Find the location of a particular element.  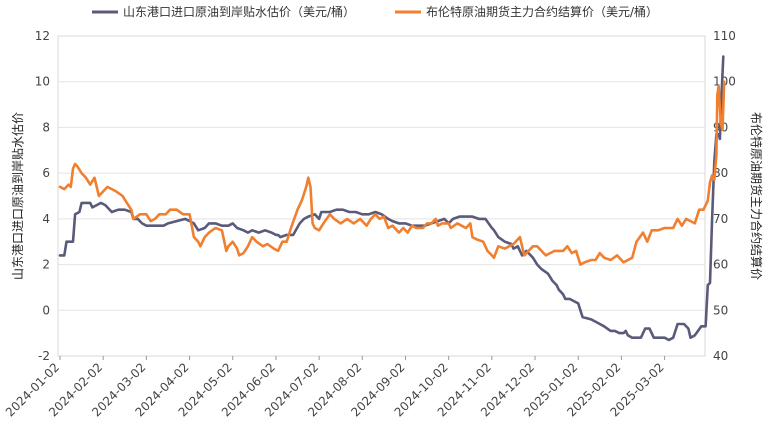

y-right-tick-label: 50 is located at coordinates (720, 310).